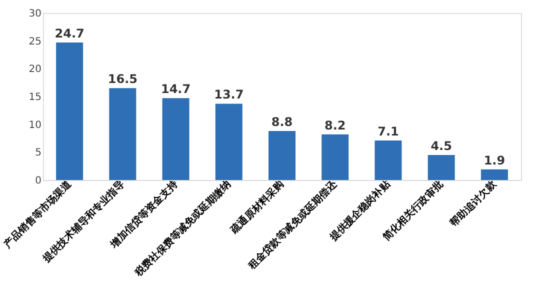 Image resolution: width=541 pixels, height=283 pixels. I want to click on y-tick-label: 20, so click(35, 70).